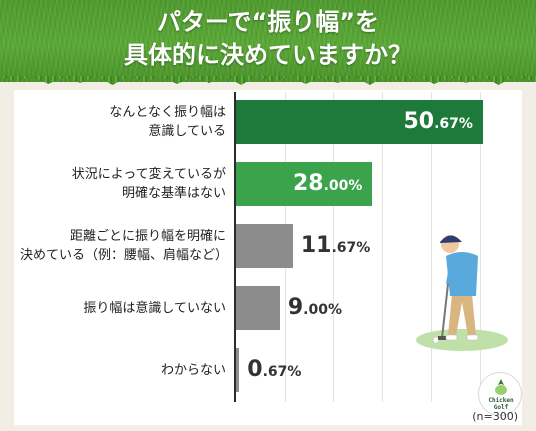 The height and width of the screenshot is (431, 536). Describe the element at coordinates (419, 121) in the screenshot. I see `value-label-integer: 50` at that location.